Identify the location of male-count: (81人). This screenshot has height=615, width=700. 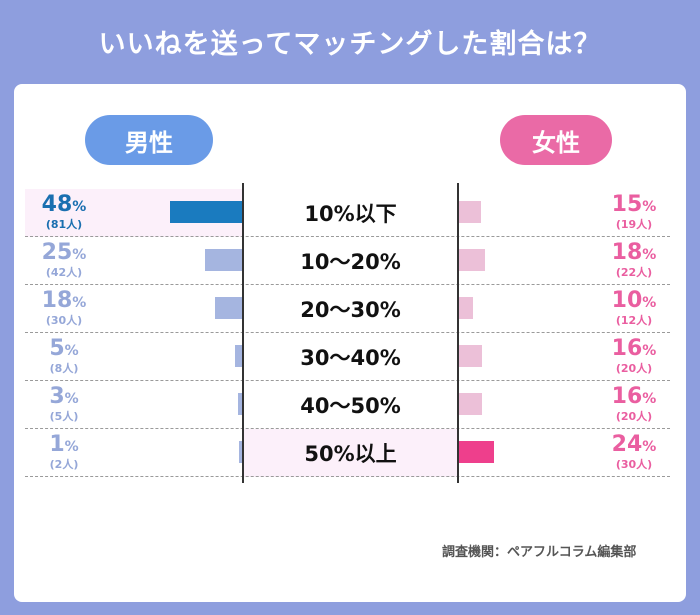
(64, 224).